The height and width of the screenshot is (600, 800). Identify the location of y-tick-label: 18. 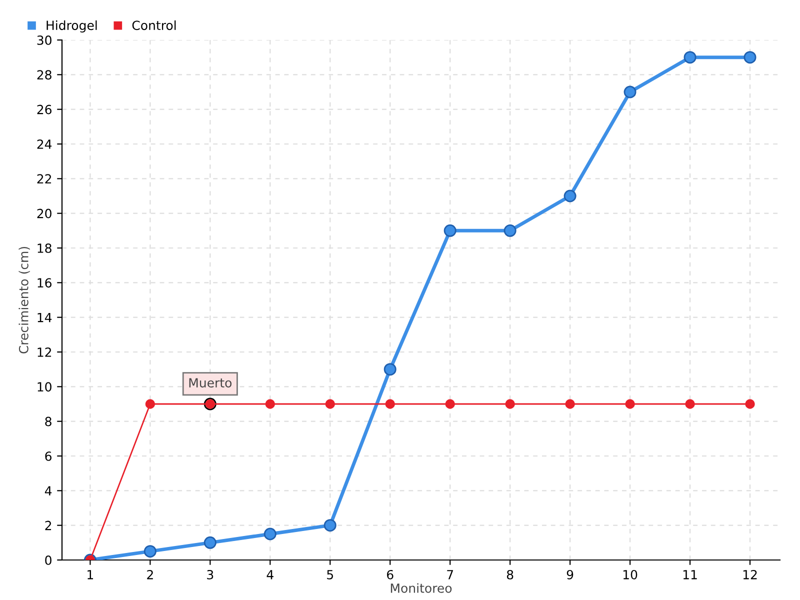
(45, 248).